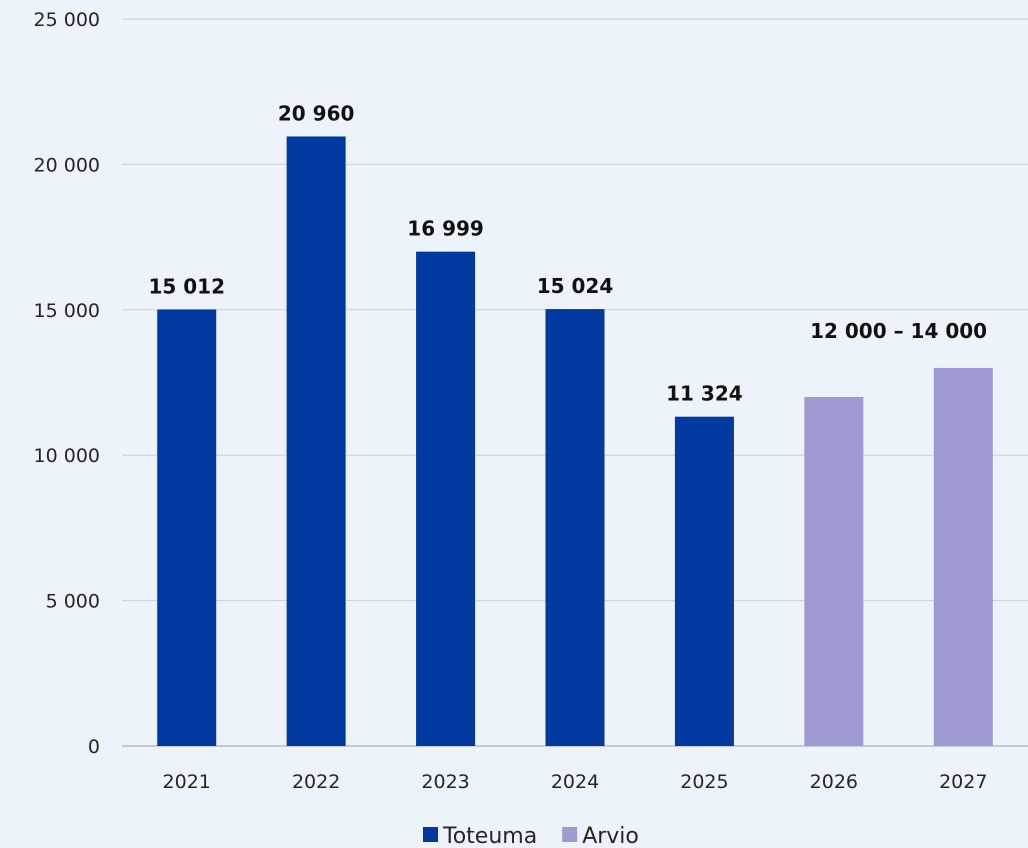 The height and width of the screenshot is (848, 1028). What do you see at coordinates (834, 571) in the screenshot?
I see `bar-2026` at bounding box center [834, 571].